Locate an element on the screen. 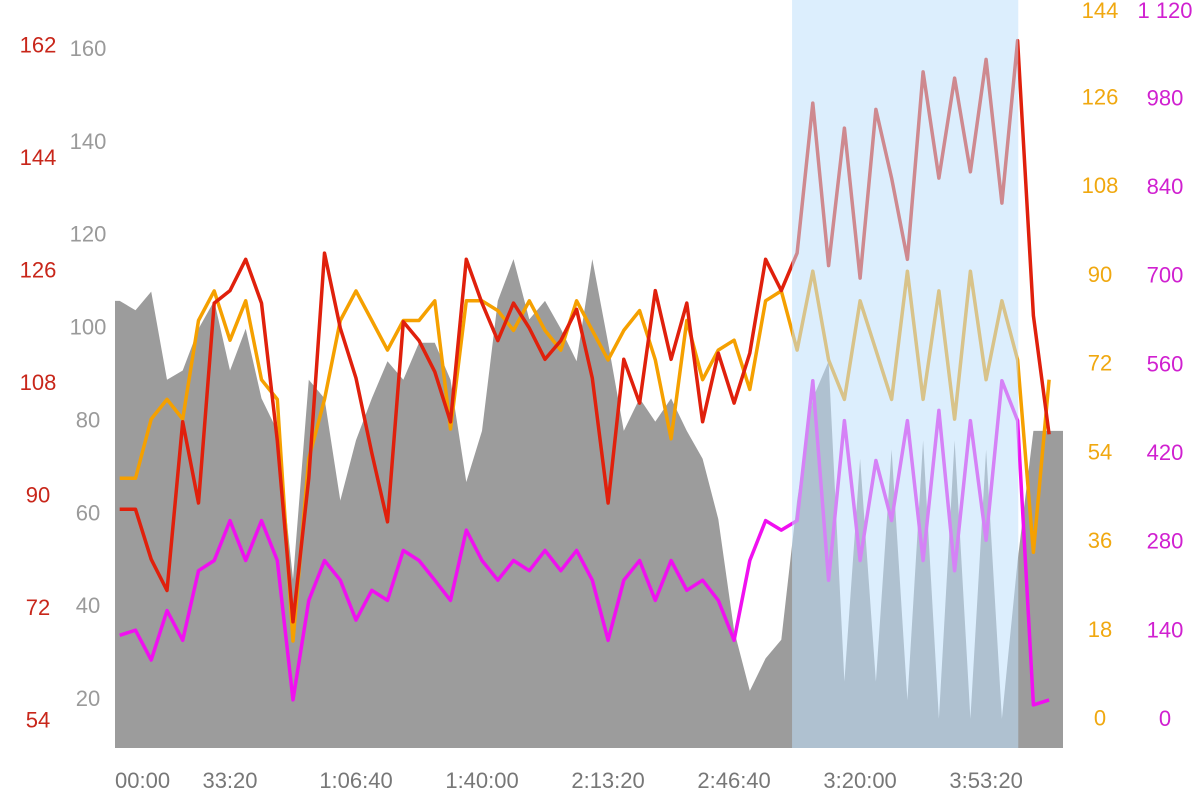 The width and height of the screenshot is (1200, 806). y-tick-label: 100 is located at coordinates (88, 327).